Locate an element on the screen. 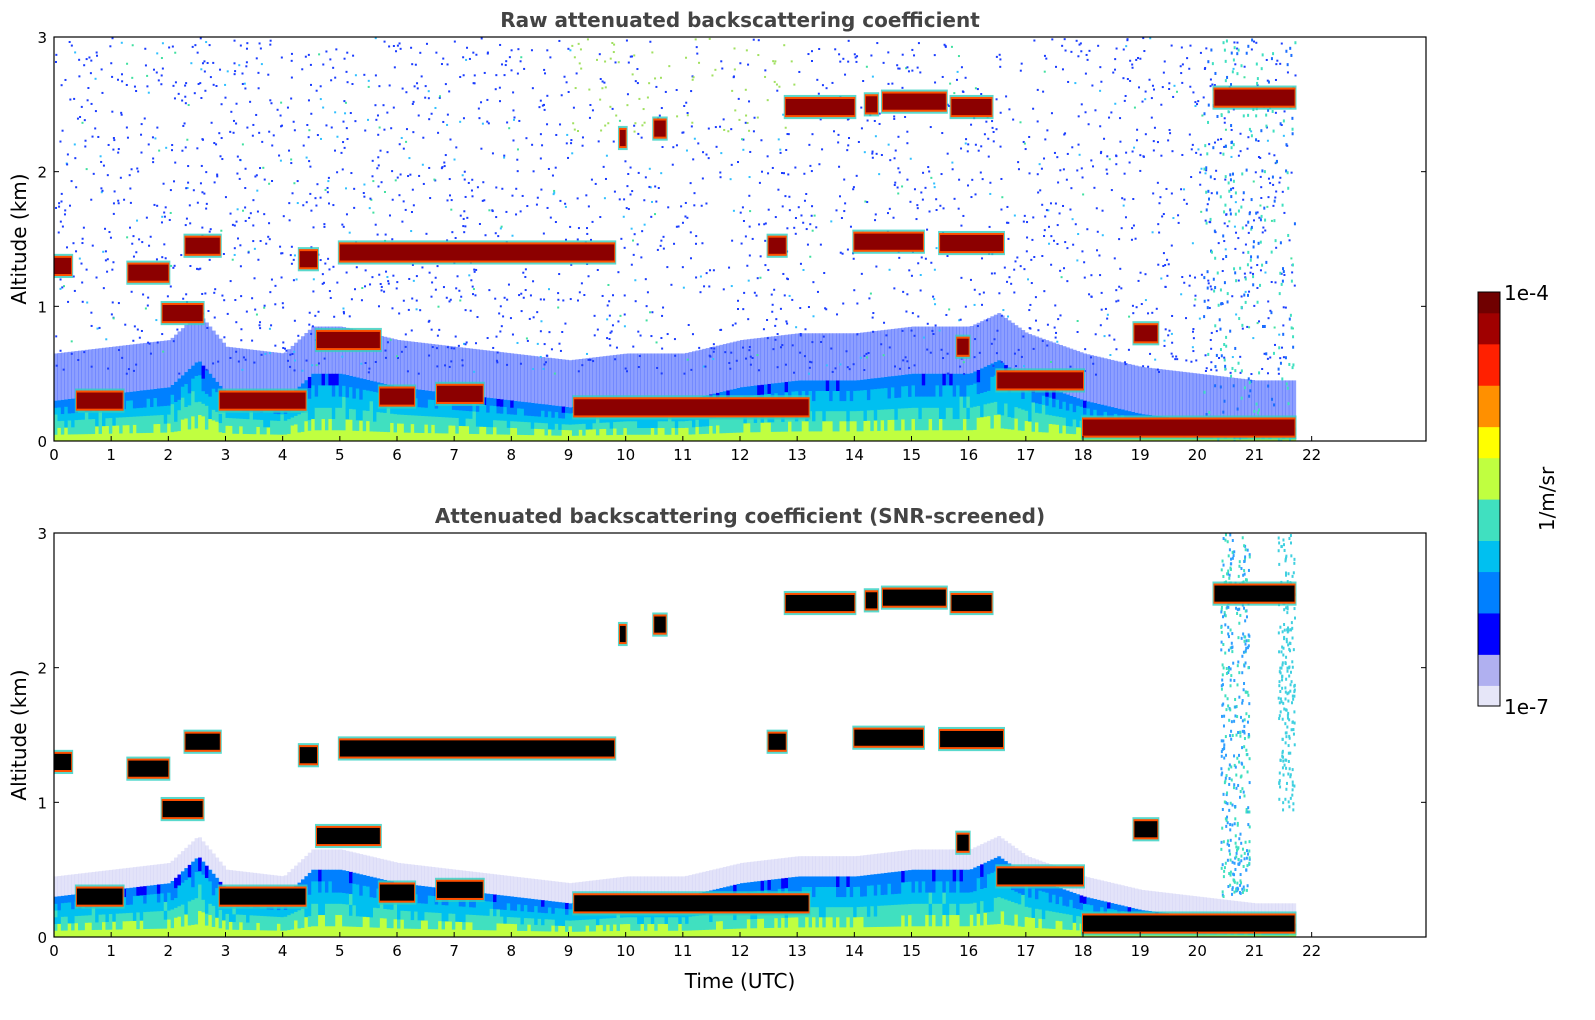 This screenshot has height=1020, width=1595. y-tick-label: 1 is located at coordinates (42, 803).